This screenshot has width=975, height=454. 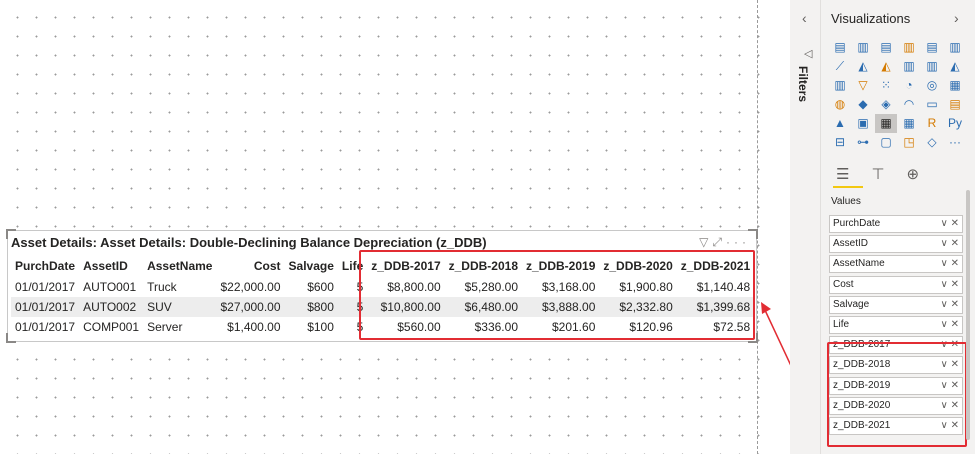 I want to click on triangle-left-icon: ◁, so click(x=808, y=54).